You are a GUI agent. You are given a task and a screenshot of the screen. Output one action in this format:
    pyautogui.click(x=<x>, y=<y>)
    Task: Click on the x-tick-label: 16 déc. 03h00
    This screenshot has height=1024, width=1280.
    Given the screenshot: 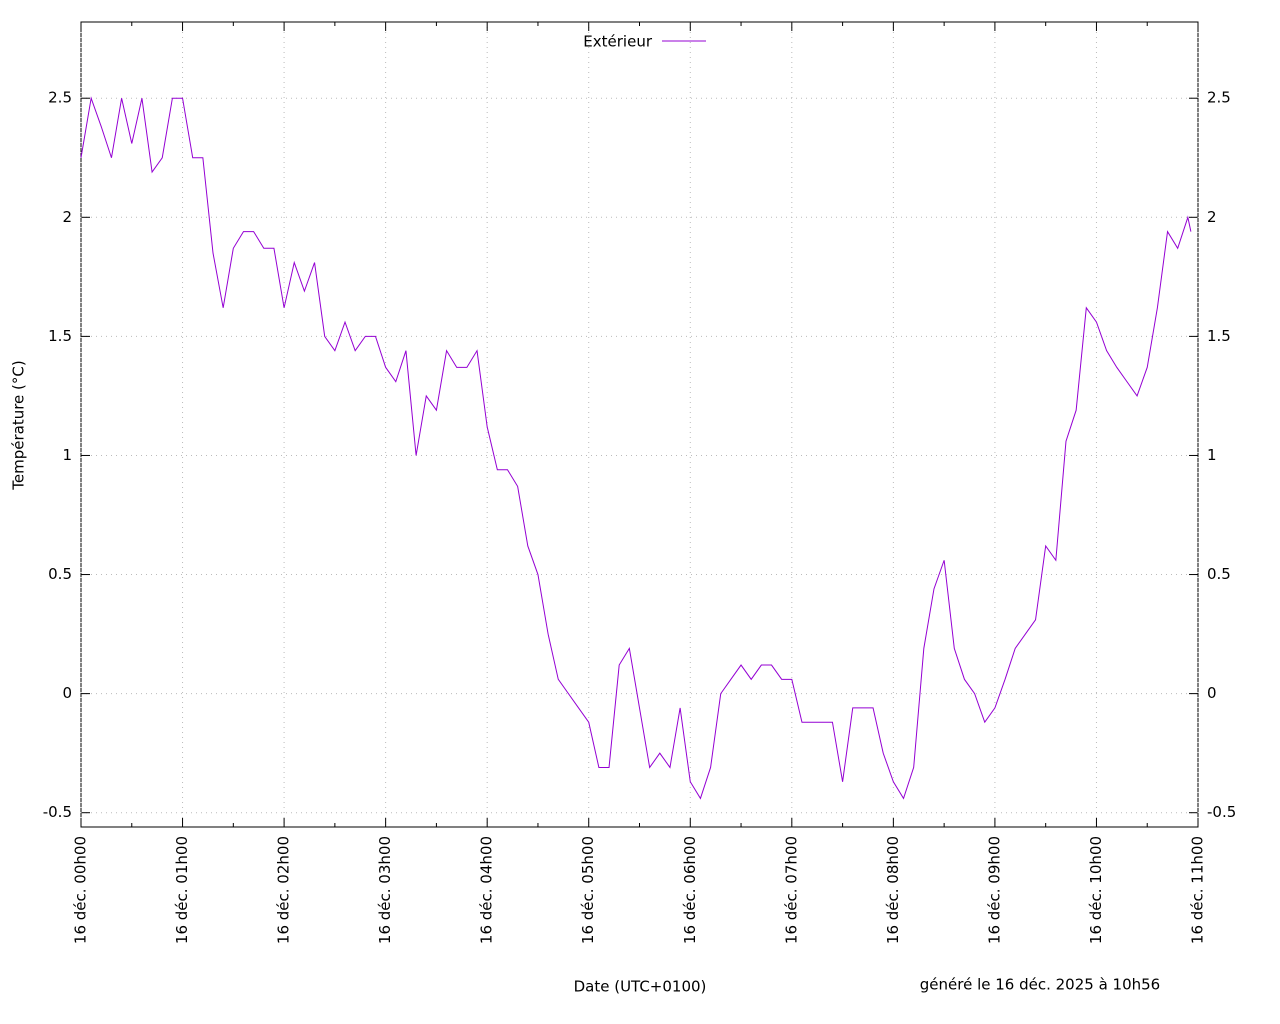 What is the action you would take?
    pyautogui.click(x=385, y=890)
    